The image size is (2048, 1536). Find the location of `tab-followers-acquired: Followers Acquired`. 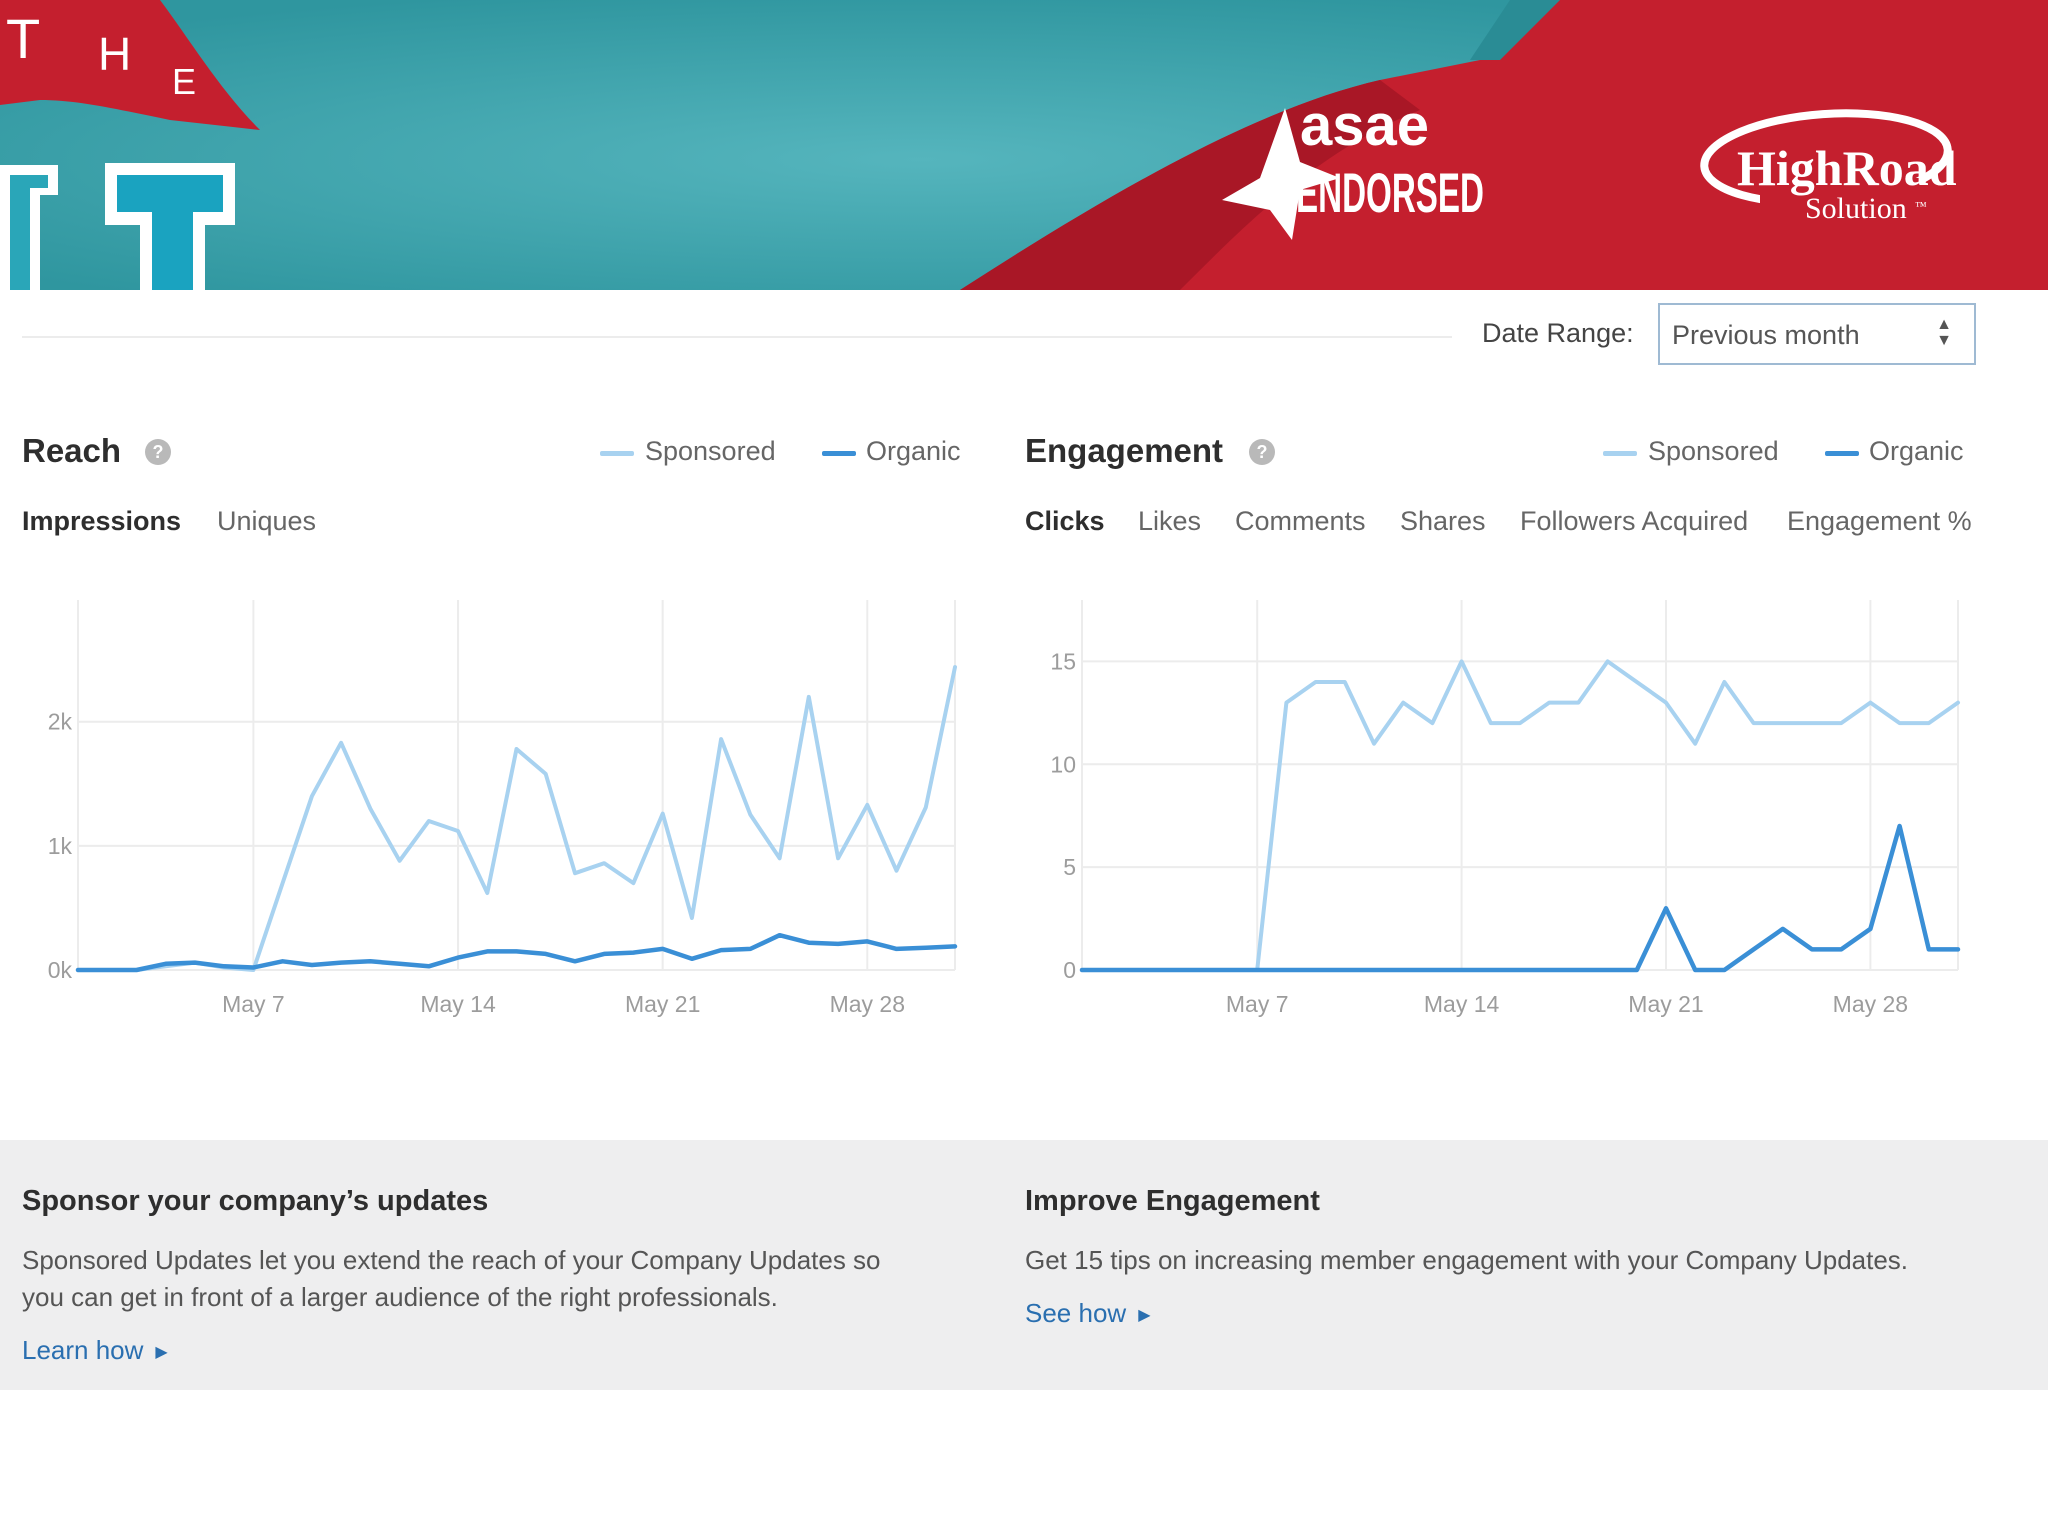

tab-followers-acquired: Followers Acquired is located at coordinates (1634, 521).